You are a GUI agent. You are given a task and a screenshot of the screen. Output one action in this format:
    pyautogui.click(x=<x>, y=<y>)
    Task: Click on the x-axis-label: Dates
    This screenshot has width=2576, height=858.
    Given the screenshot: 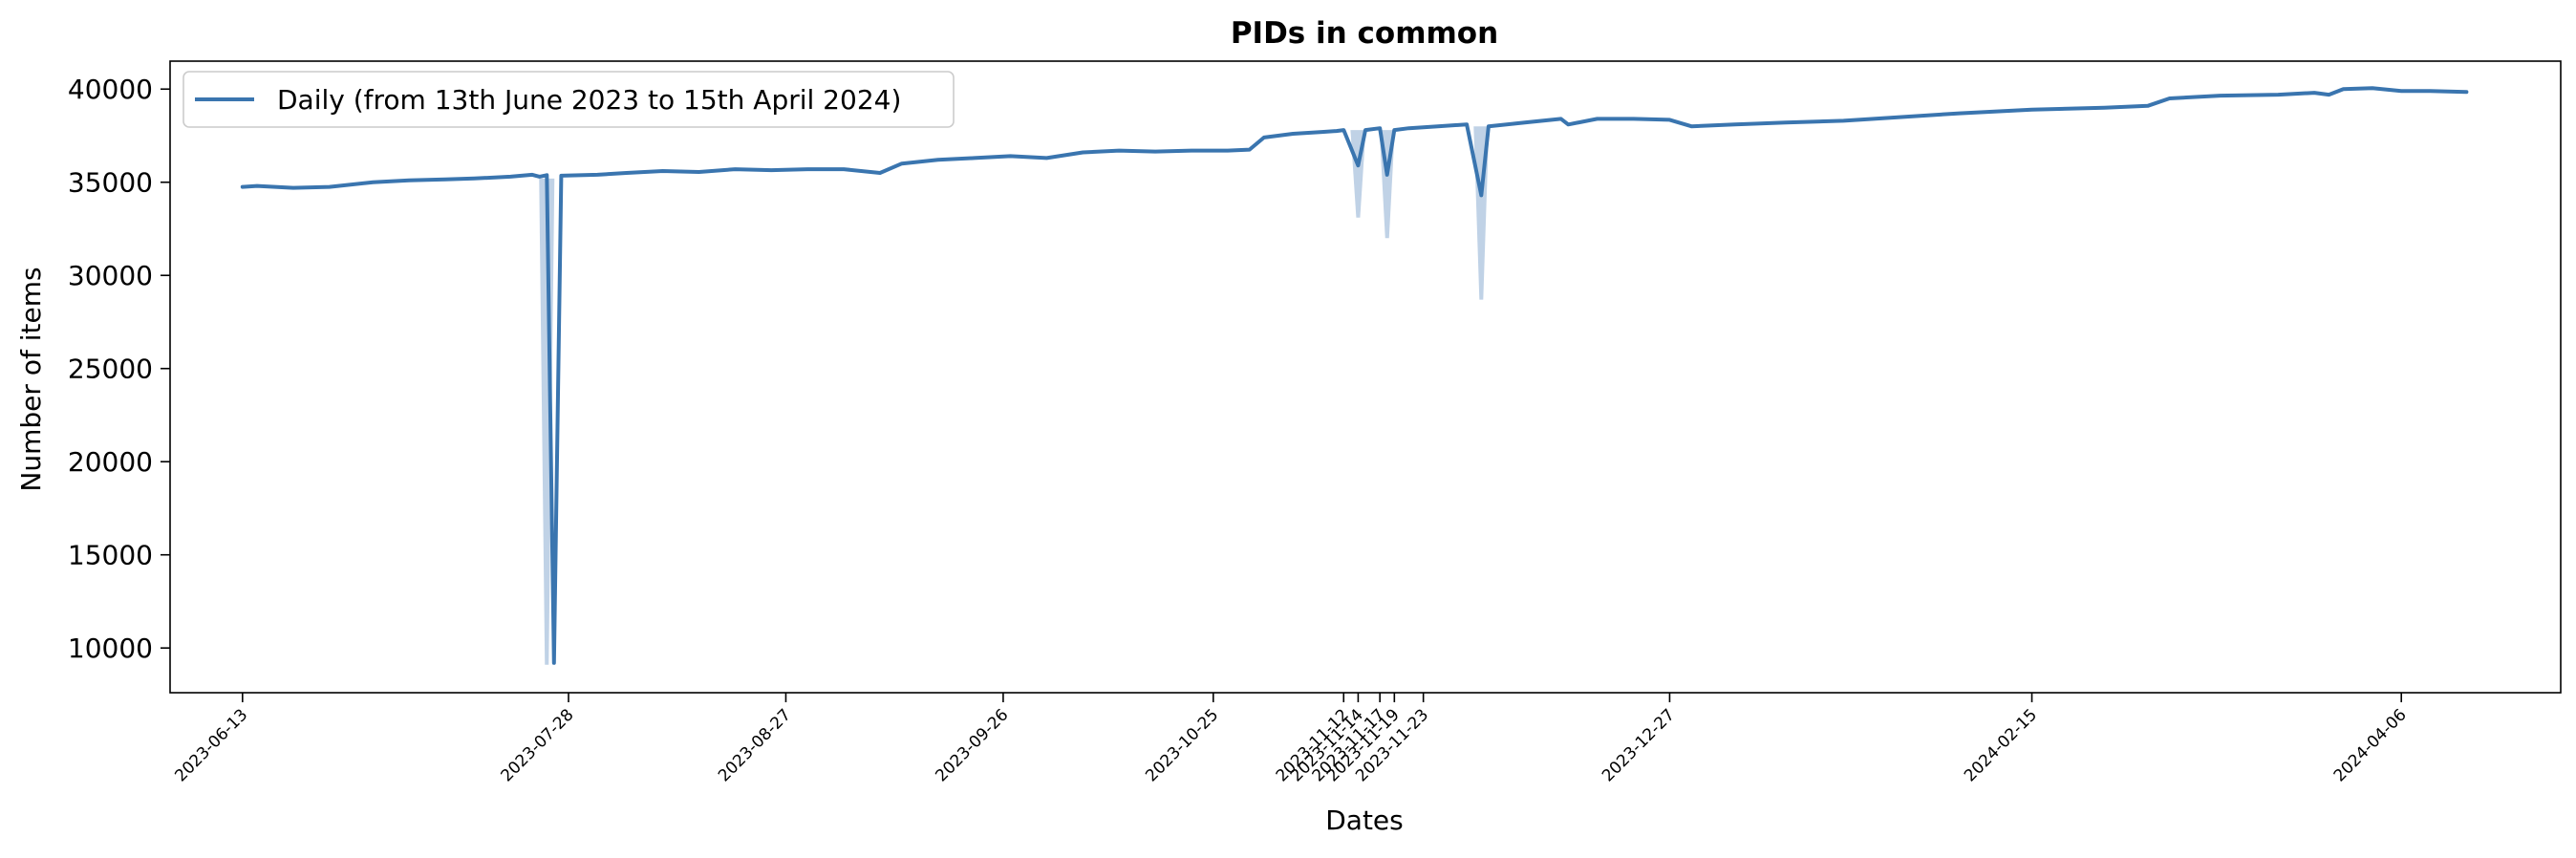 What is the action you would take?
    pyautogui.click(x=1364, y=820)
    